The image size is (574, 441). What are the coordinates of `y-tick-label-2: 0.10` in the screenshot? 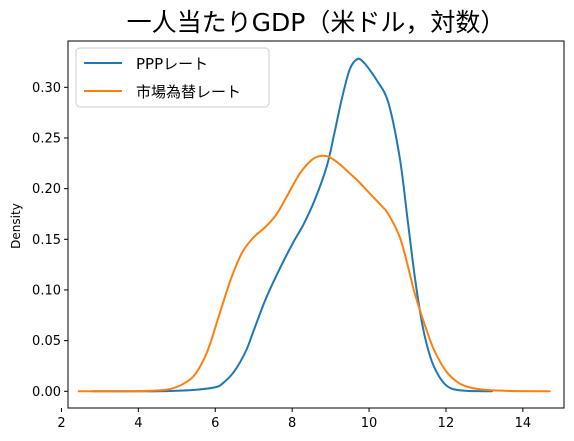 It's located at (46, 290).